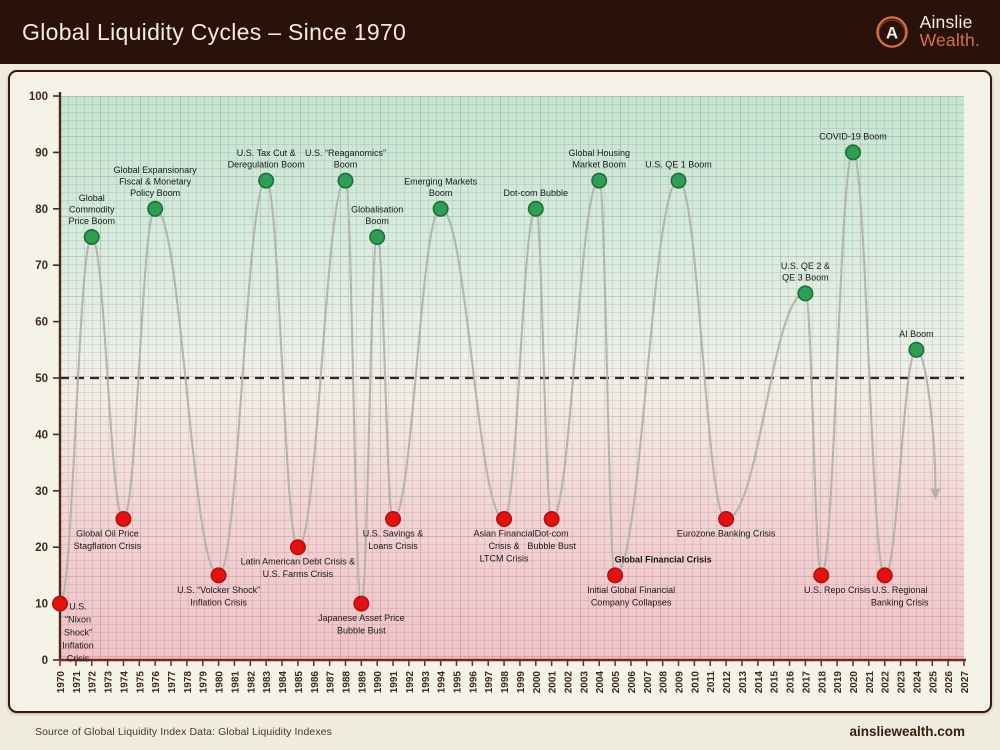  I want to click on y-tick-label: 50, so click(41, 379).